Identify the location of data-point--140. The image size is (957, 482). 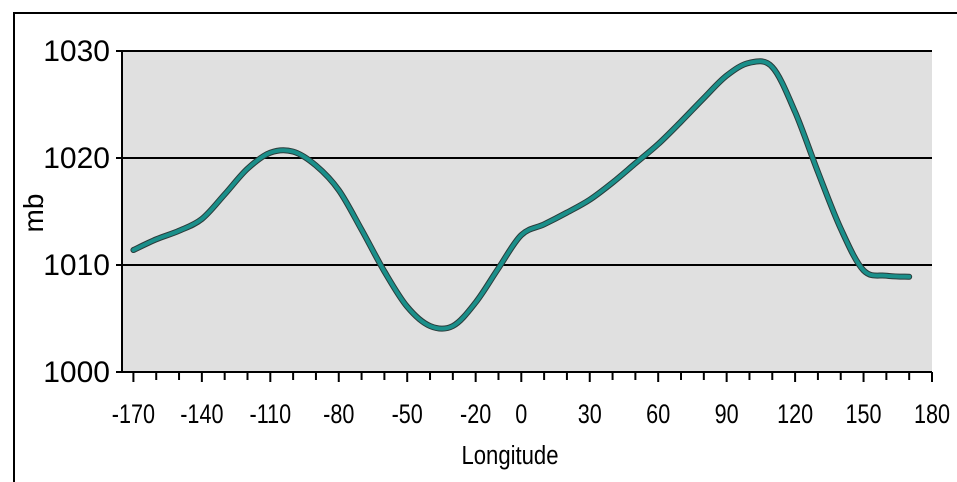
(202, 219).